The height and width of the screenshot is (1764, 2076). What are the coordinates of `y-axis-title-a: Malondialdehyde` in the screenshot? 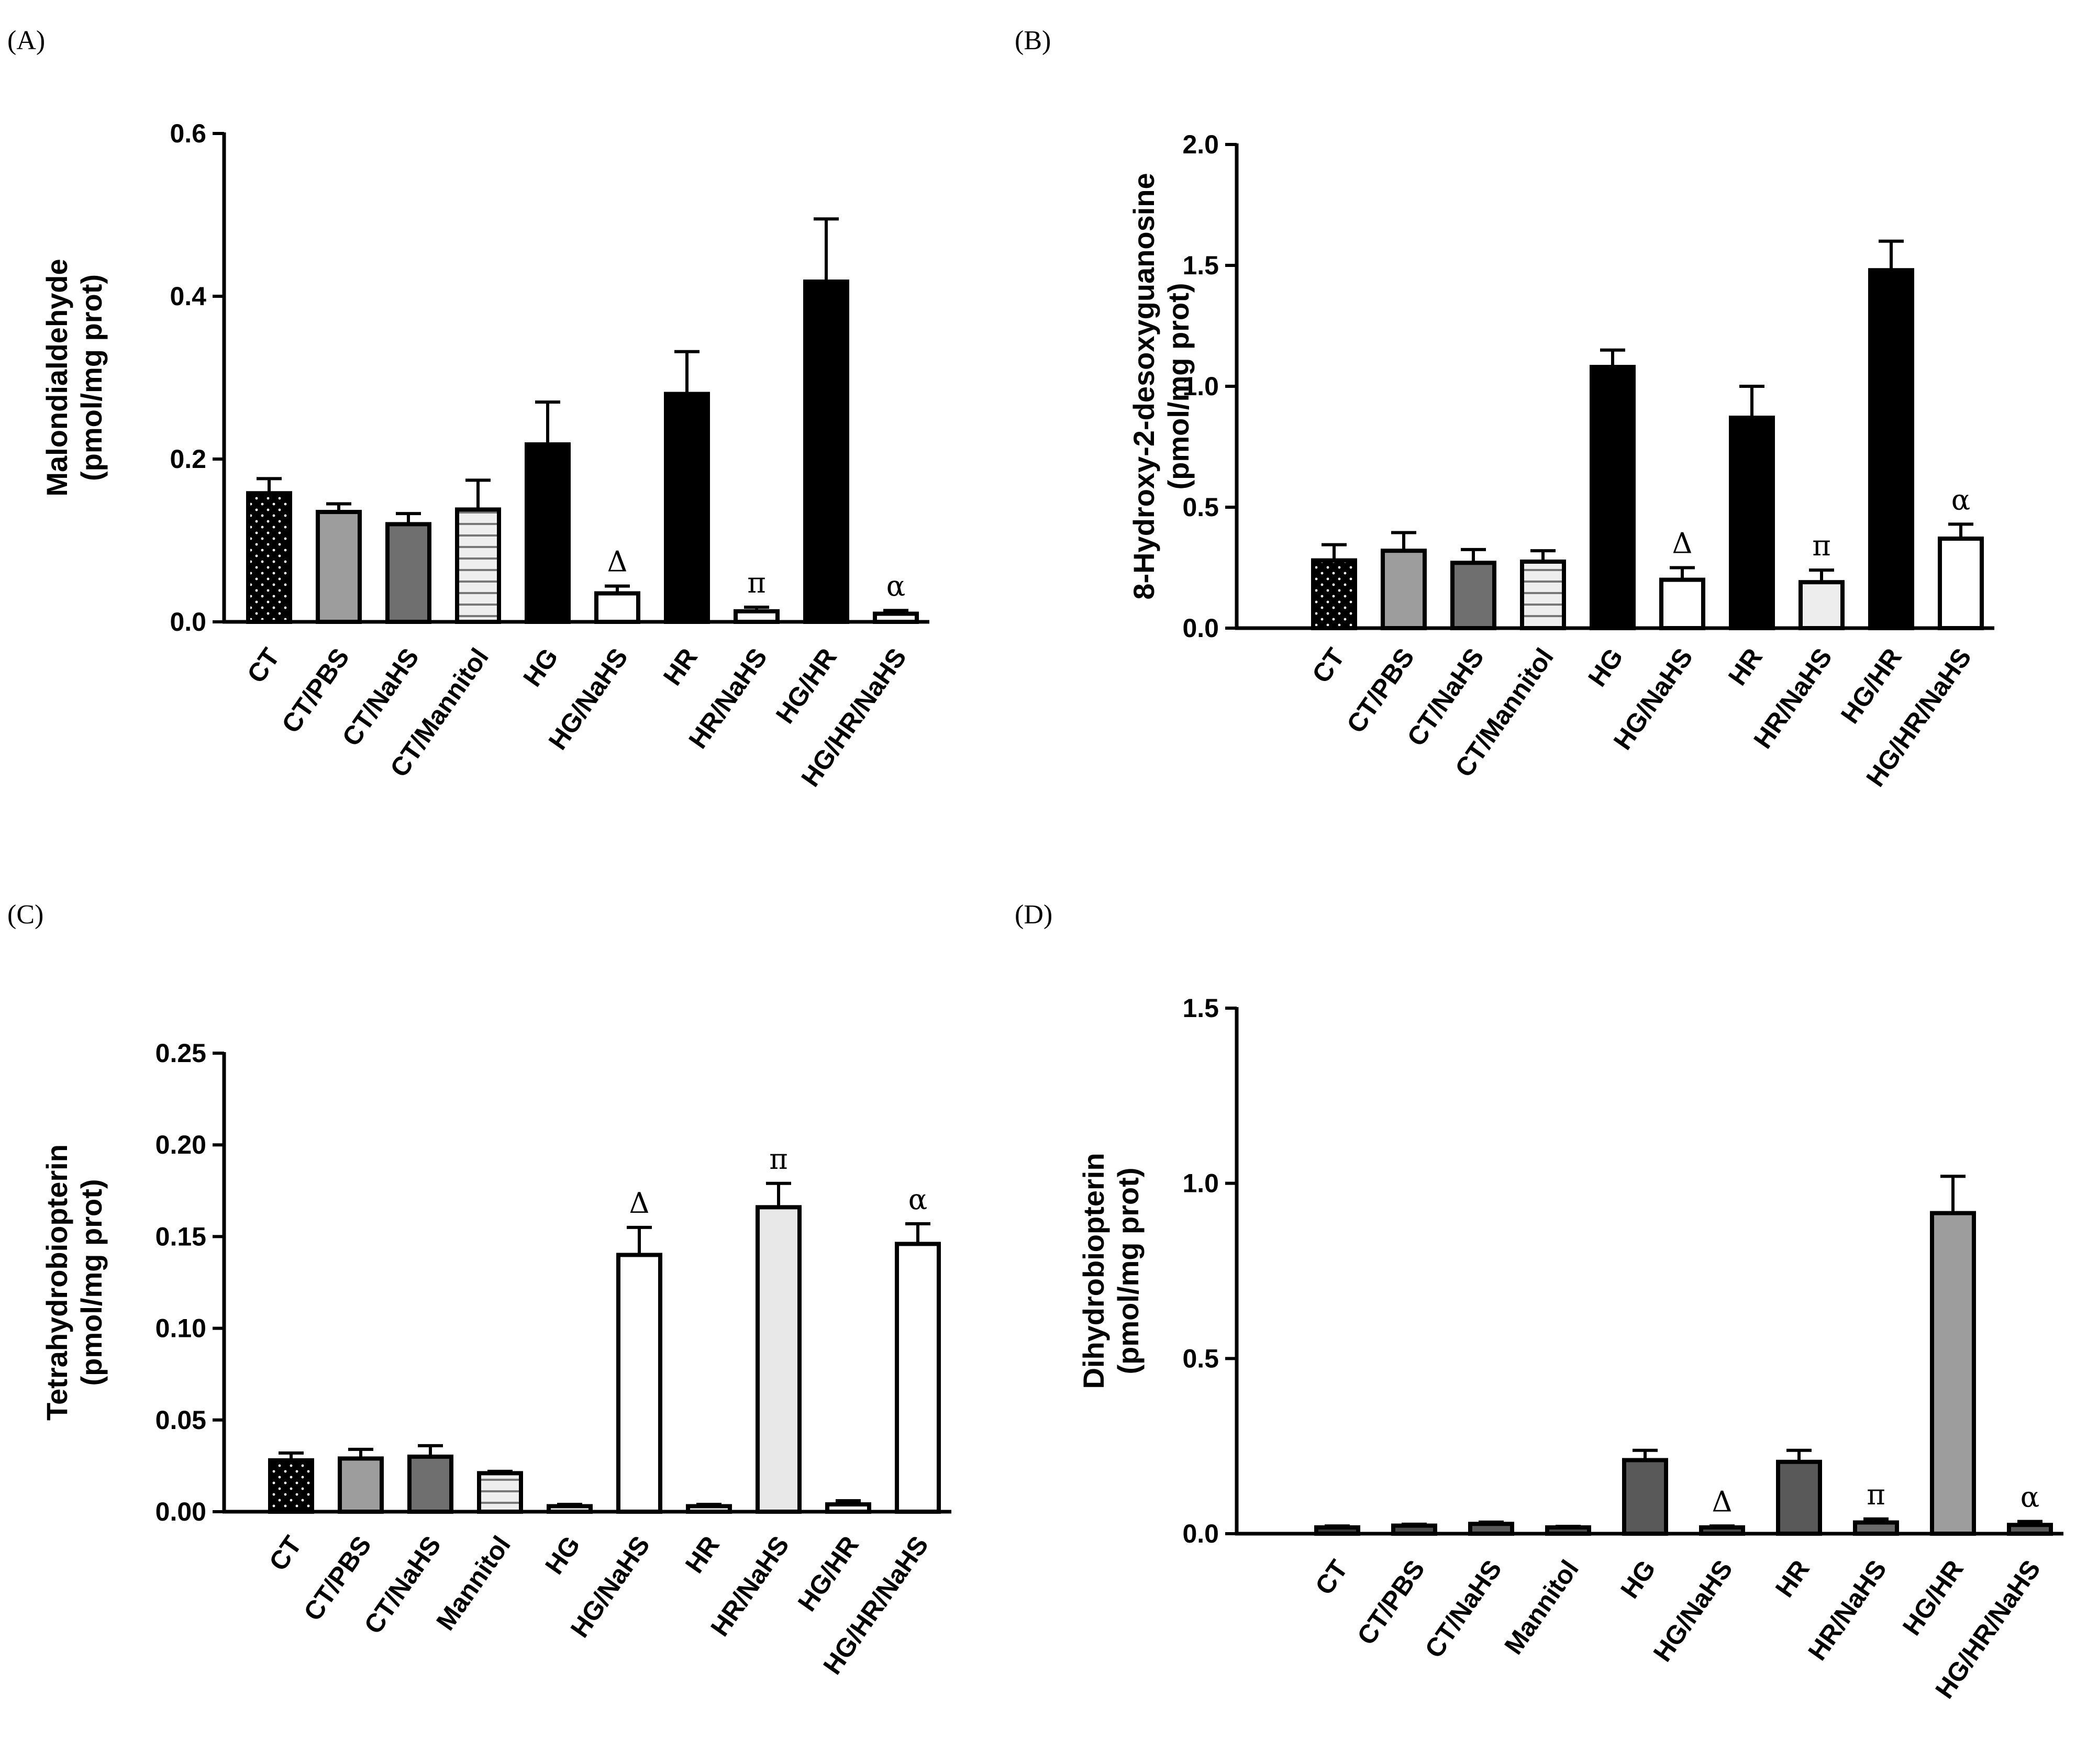 It's located at (56, 377).